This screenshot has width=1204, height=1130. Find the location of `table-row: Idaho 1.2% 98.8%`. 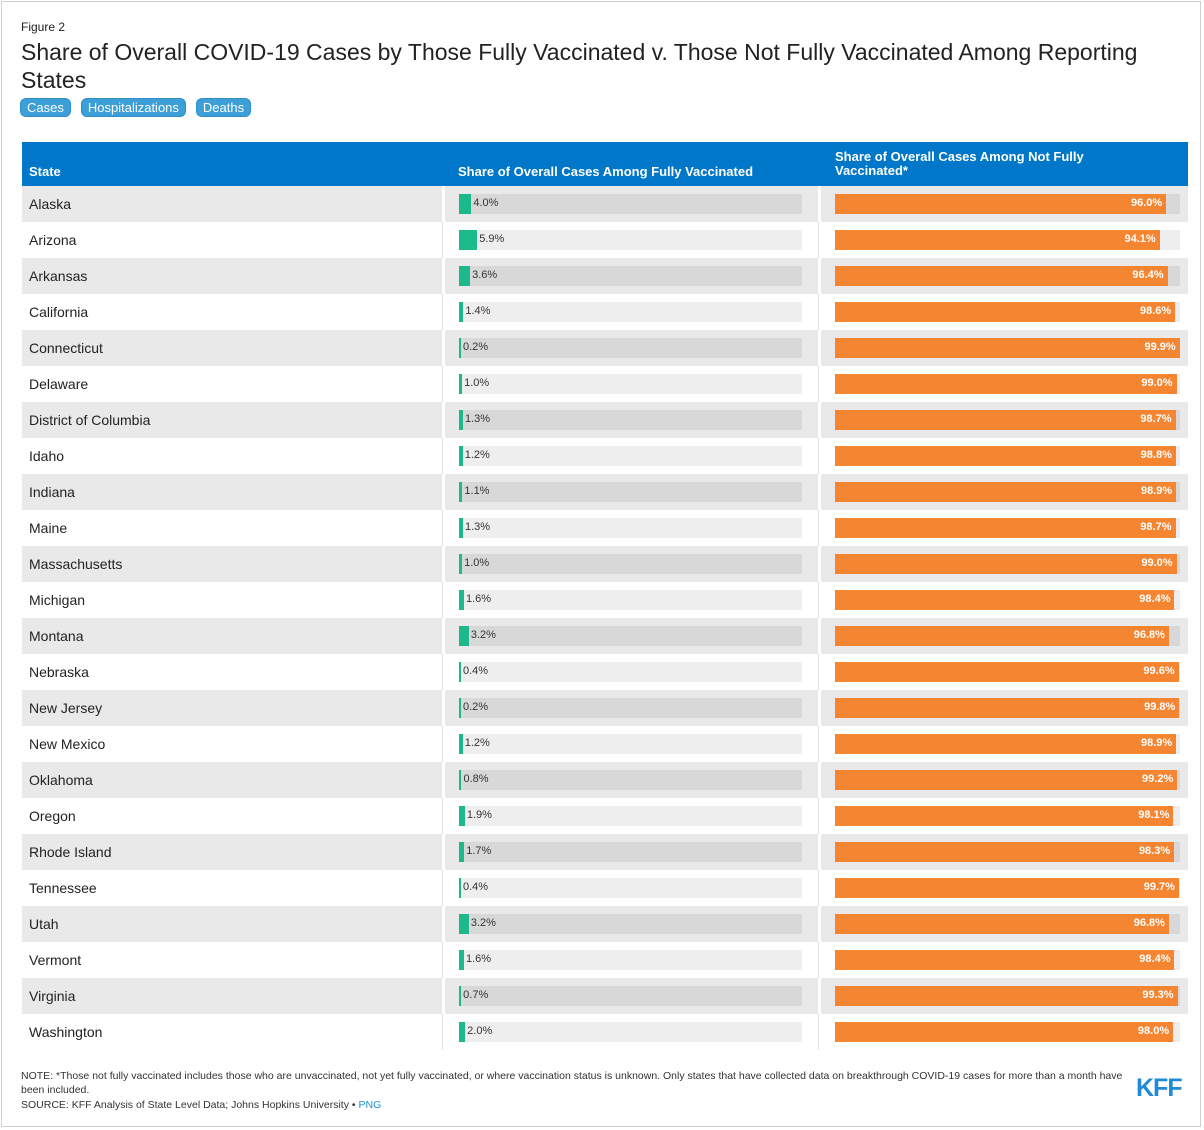

table-row: Idaho 1.2% 98.8% is located at coordinates (605, 456).